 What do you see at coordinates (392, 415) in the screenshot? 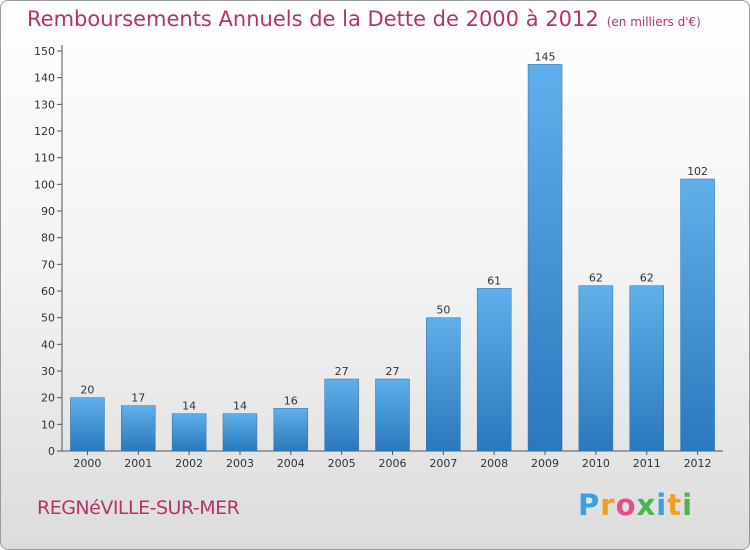
I see `bar-2006` at bounding box center [392, 415].